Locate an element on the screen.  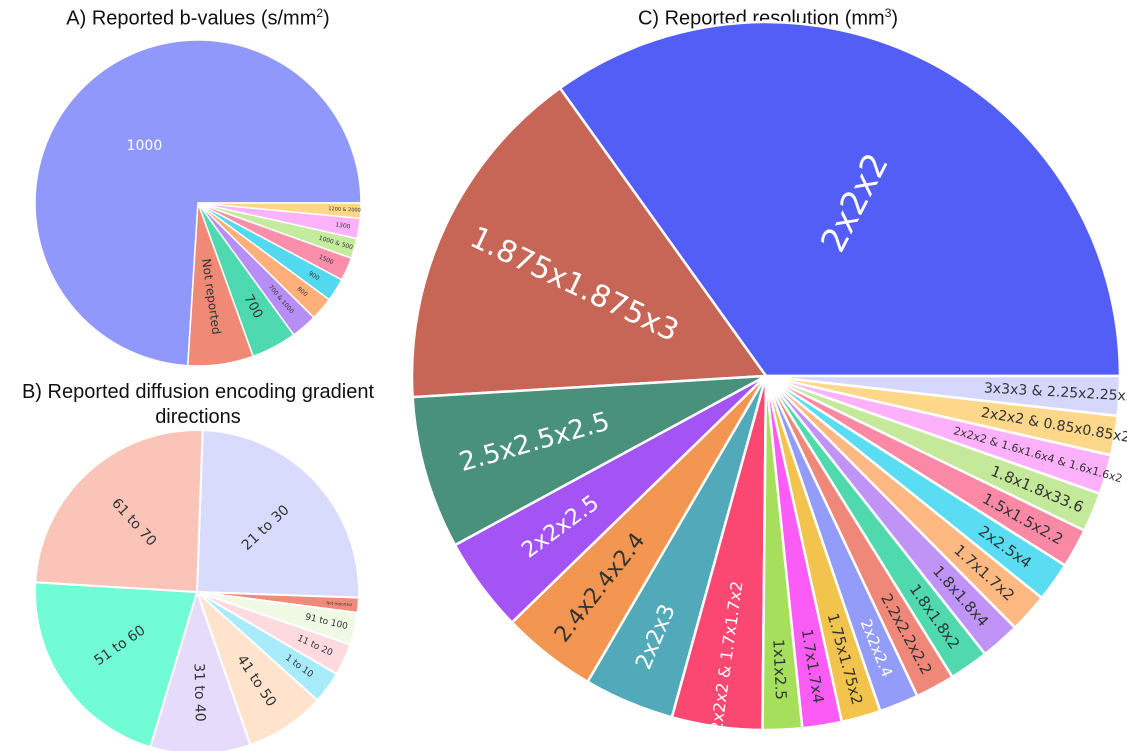
chart-a-slice-1200-2000 is located at coordinates (279, 211).